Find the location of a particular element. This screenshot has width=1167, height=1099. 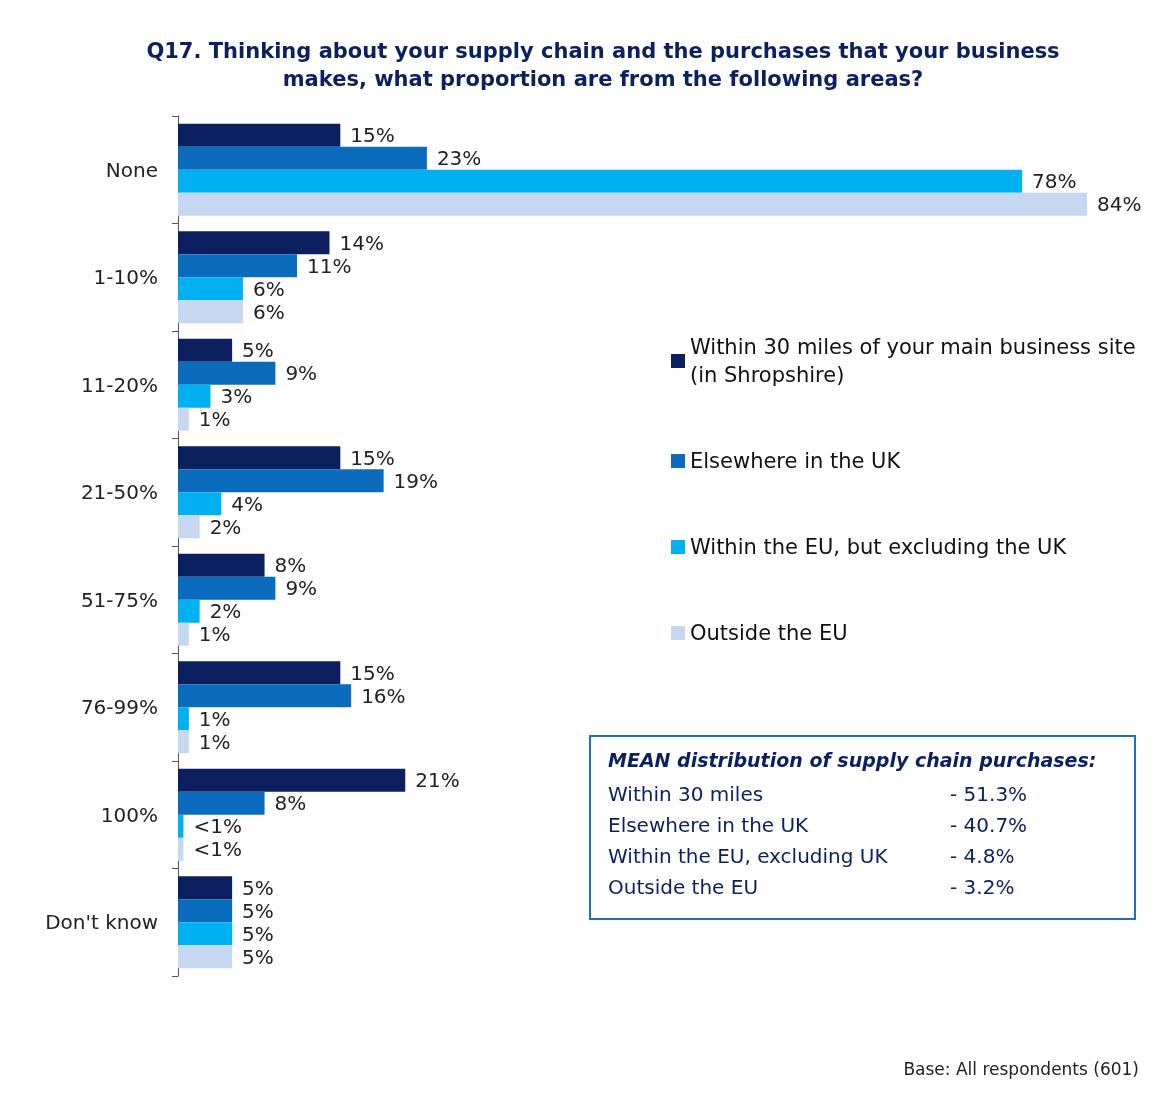

y-tick-label: 11-20% is located at coordinates (119, 384).